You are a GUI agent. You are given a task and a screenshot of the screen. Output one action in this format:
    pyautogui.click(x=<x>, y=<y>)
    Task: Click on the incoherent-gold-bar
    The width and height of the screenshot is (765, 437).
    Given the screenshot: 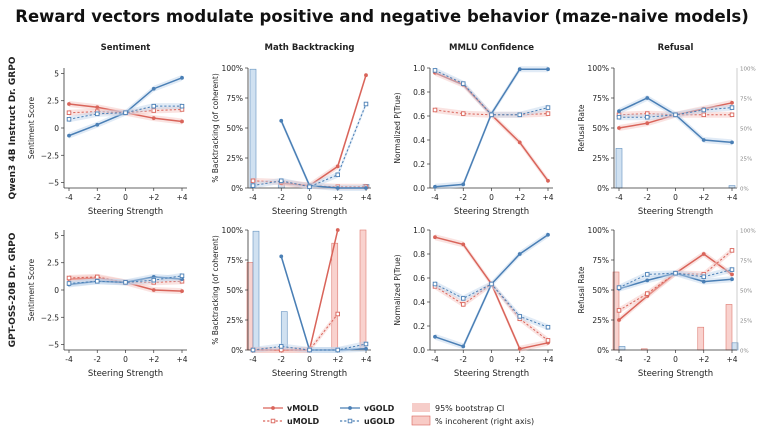 What is the action you would take?
    pyautogui.click(x=256, y=290)
    